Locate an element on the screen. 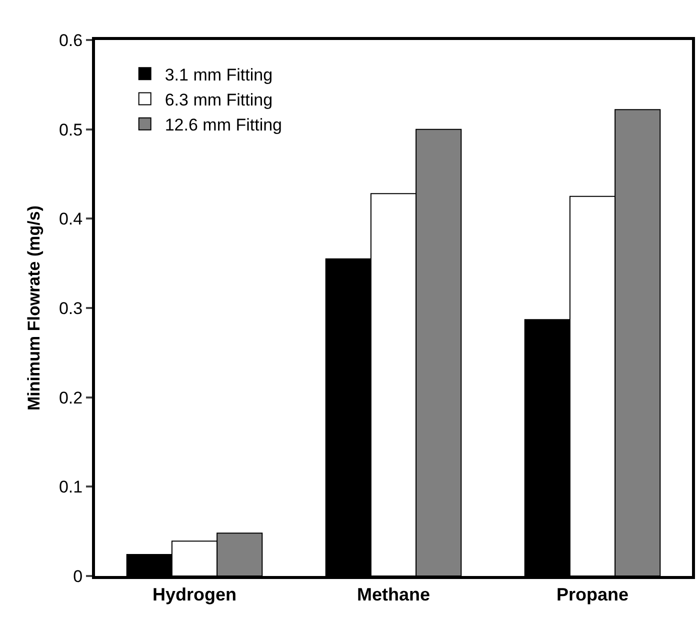  y-axis-title: Minimum Flowrate (mg/s) is located at coordinates (34, 308).